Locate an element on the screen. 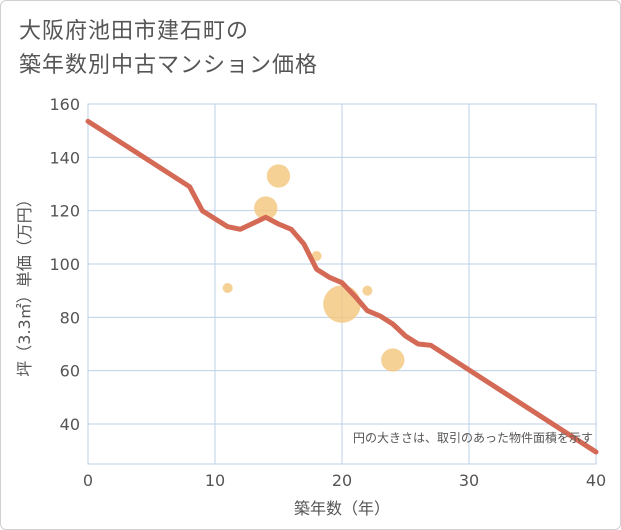  y-tick-label-100: 100 is located at coordinates (64, 264).